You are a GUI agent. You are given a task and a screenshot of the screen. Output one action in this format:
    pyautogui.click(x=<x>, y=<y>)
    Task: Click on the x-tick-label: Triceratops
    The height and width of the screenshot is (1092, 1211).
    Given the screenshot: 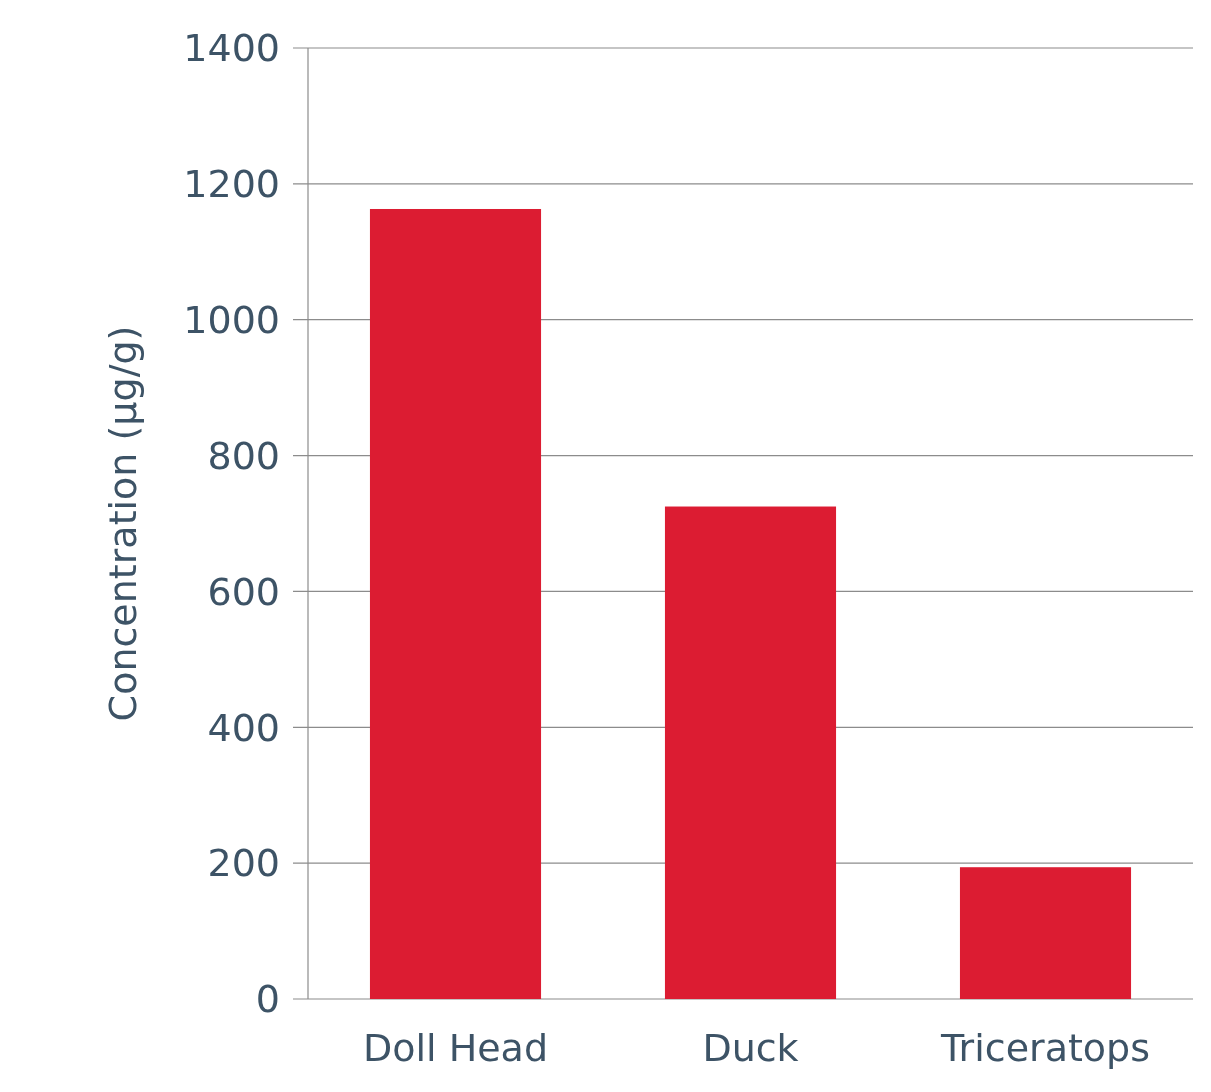 What is the action you would take?
    pyautogui.click(x=1045, y=1048)
    